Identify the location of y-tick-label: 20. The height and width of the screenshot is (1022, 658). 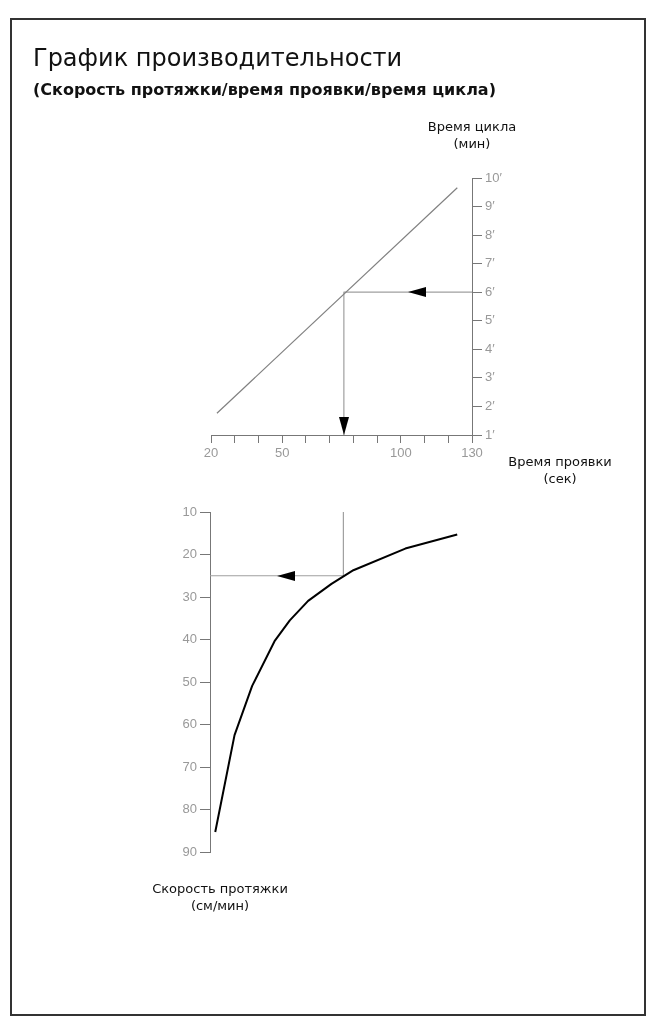
(189, 554).